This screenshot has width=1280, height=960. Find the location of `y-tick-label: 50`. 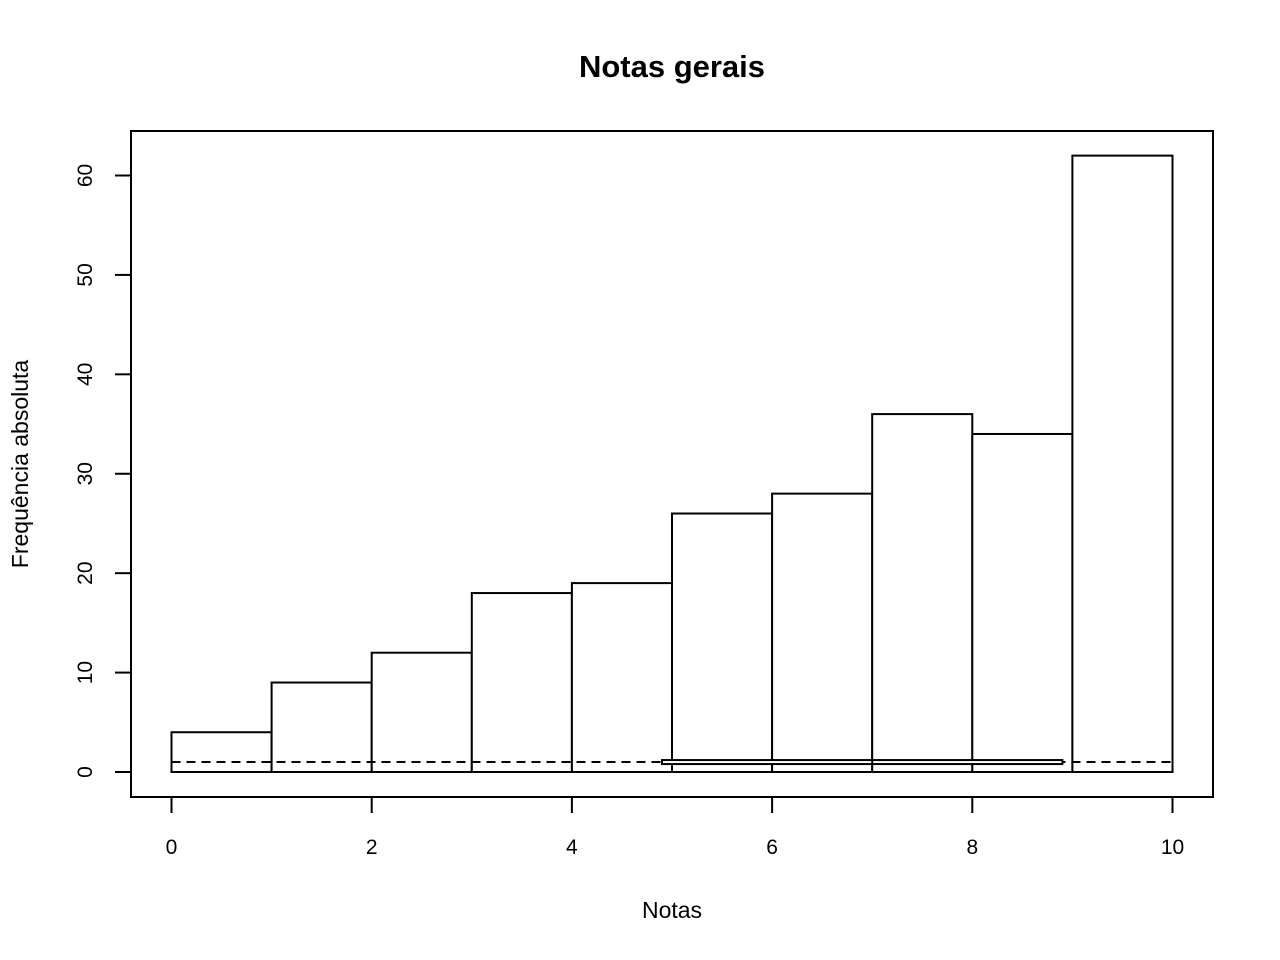

y-tick-label: 50 is located at coordinates (85, 274).